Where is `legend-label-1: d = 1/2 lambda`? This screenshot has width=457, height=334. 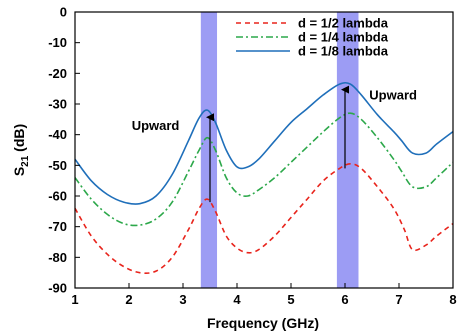 legend-label-1: d = 1/2 lambda is located at coordinates (343, 23).